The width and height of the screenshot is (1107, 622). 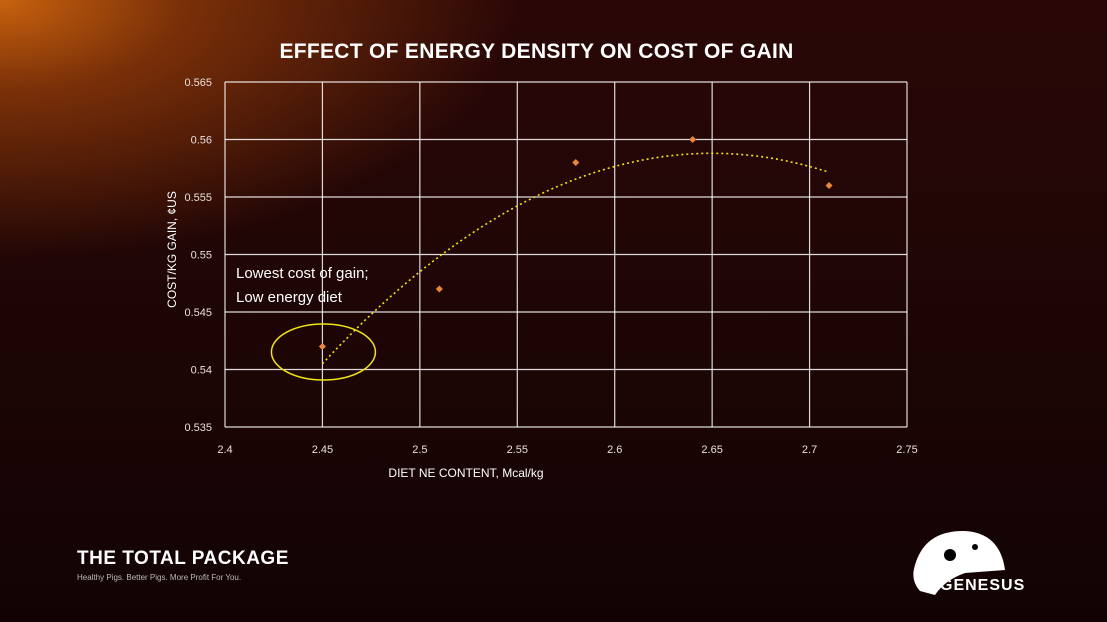 I want to click on y-tick-label: 0.56, so click(x=201, y=141).